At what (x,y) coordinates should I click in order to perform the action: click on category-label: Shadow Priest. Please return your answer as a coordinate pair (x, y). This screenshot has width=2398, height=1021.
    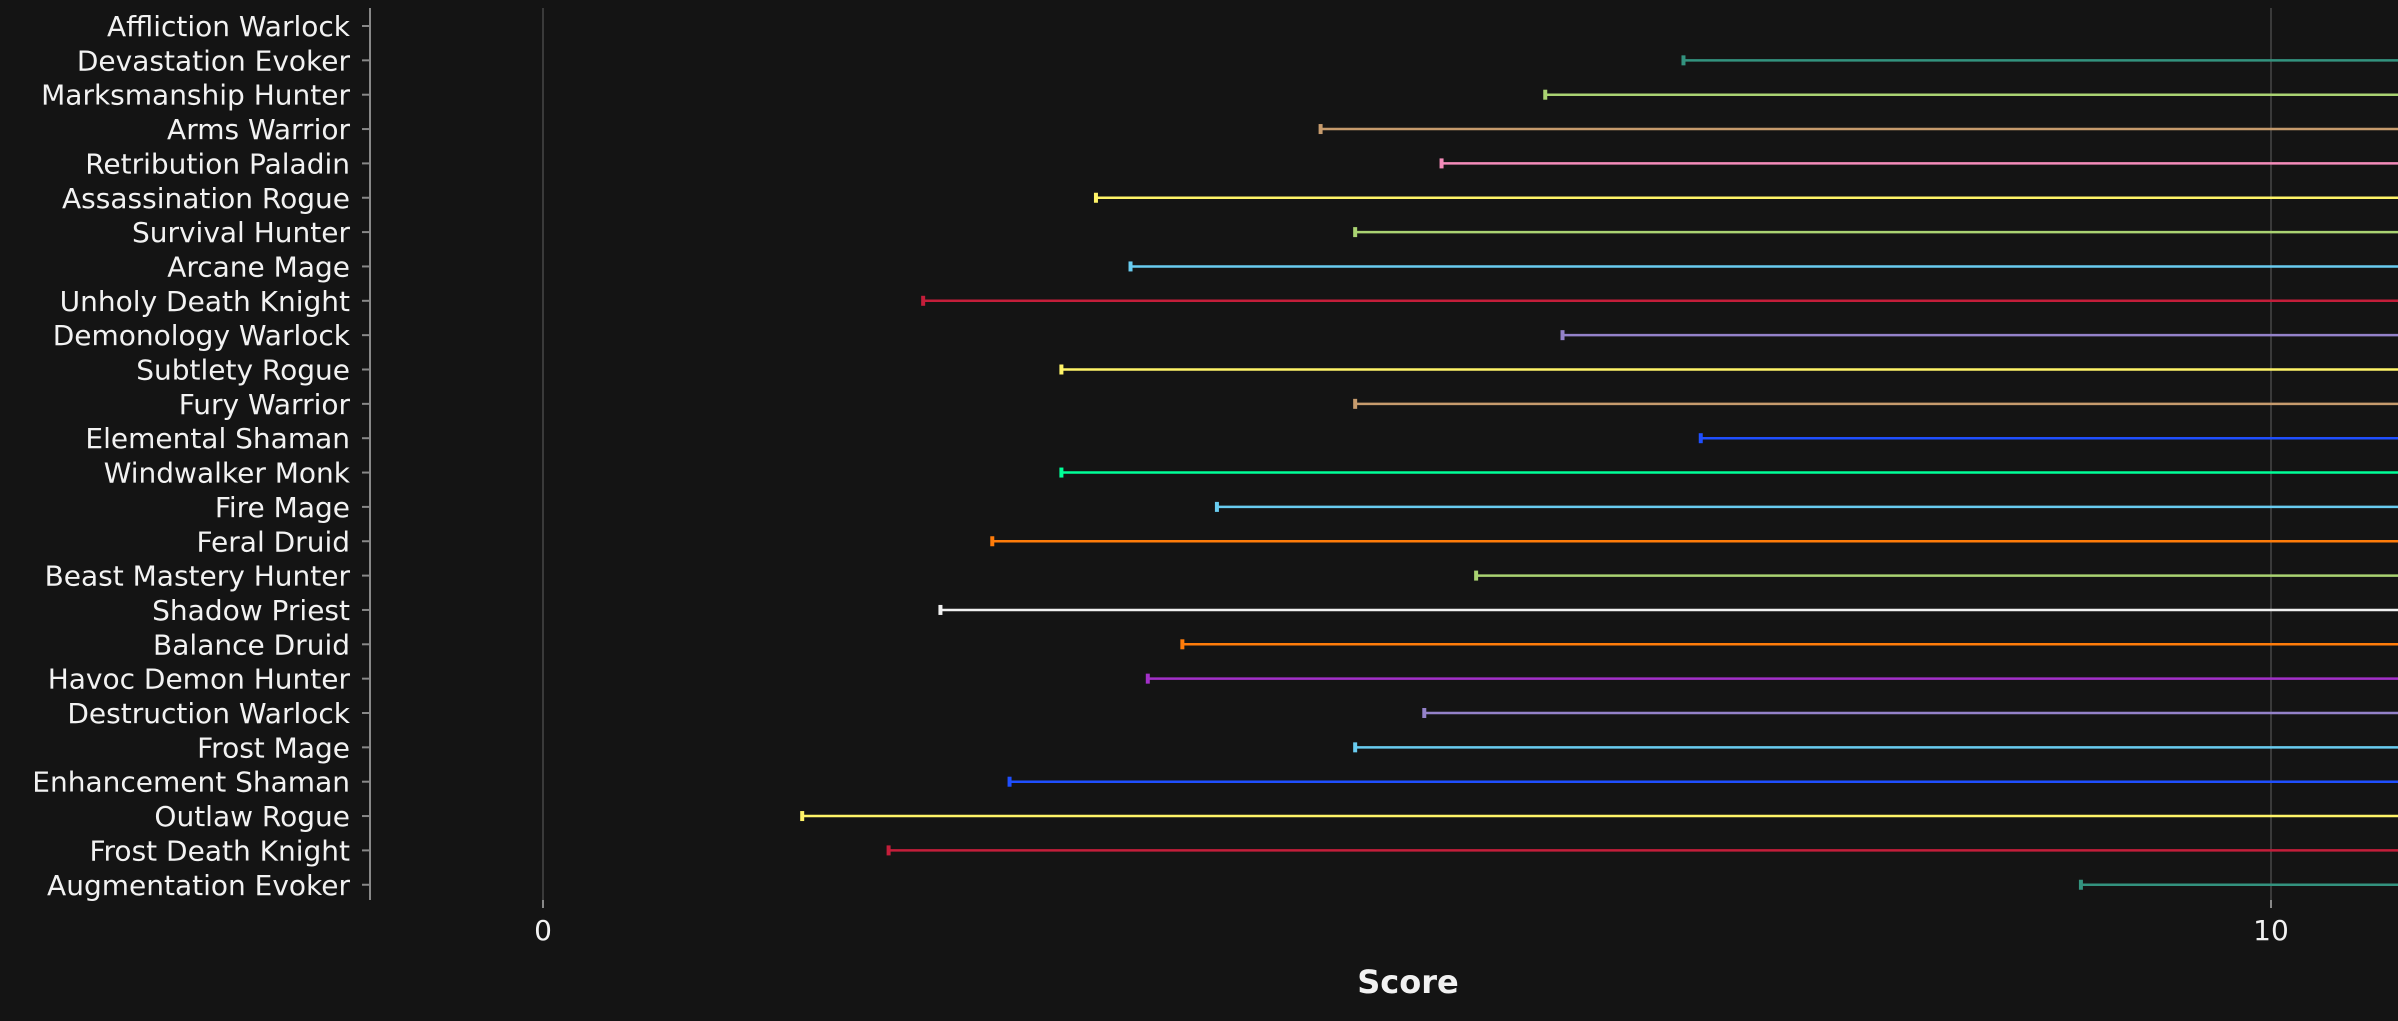
    Looking at the image, I should click on (251, 610).